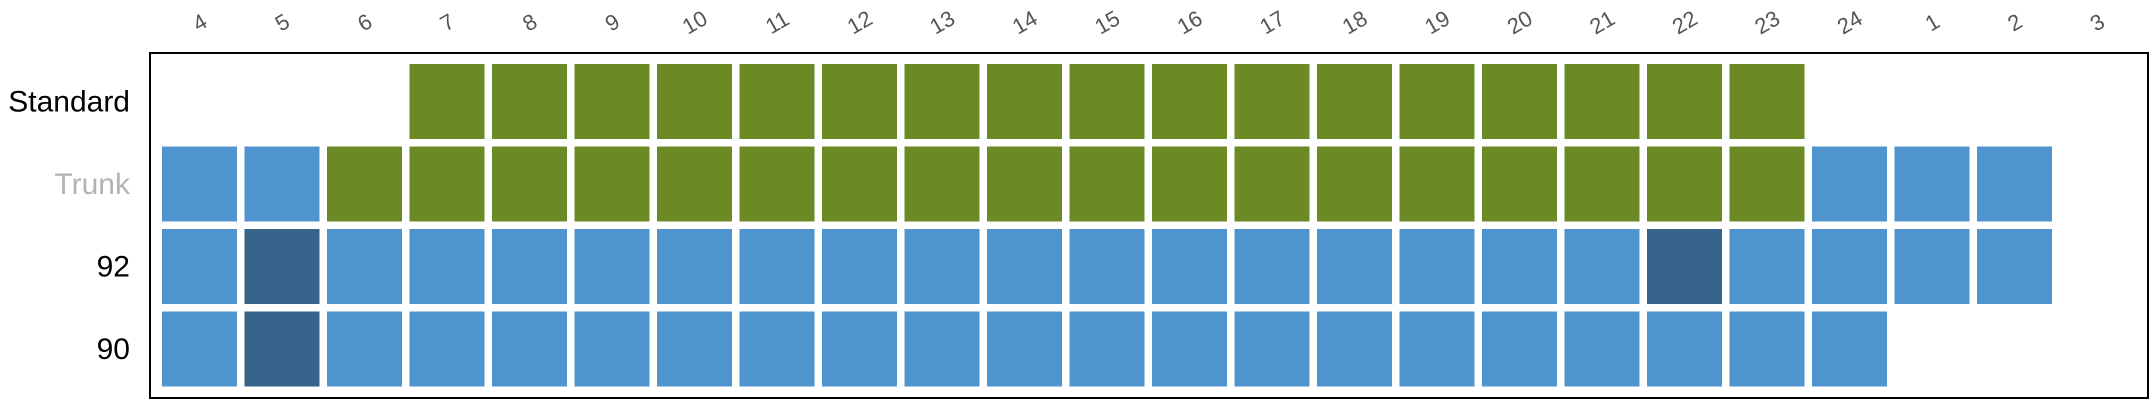 The image size is (2150, 400). Describe the element at coordinates (1520, 22) in the screenshot. I see `column-tick-label: 20` at that location.